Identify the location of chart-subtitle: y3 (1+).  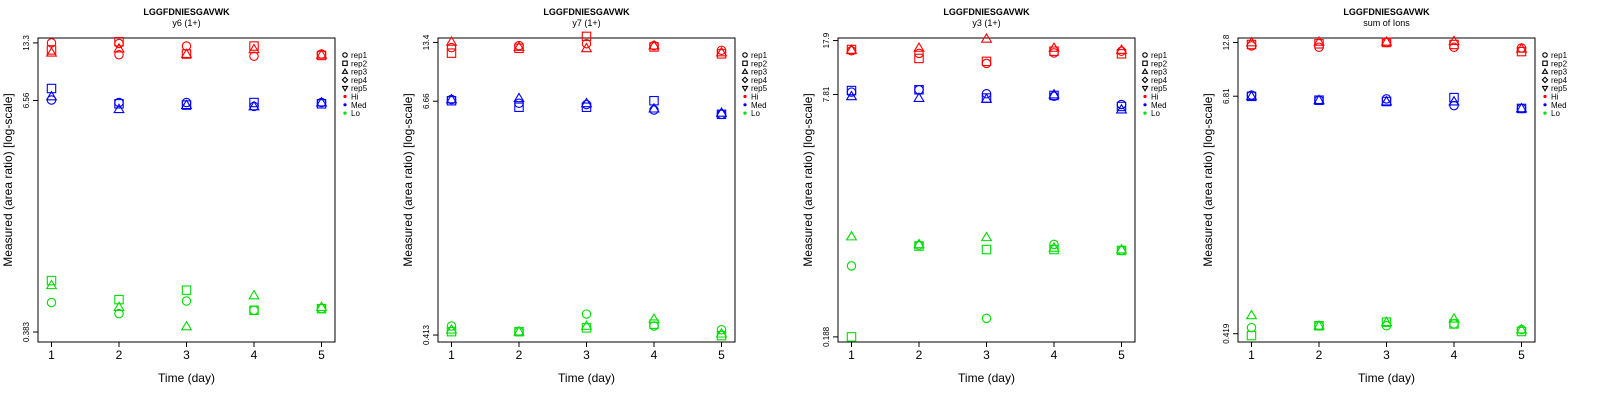
(986, 23).